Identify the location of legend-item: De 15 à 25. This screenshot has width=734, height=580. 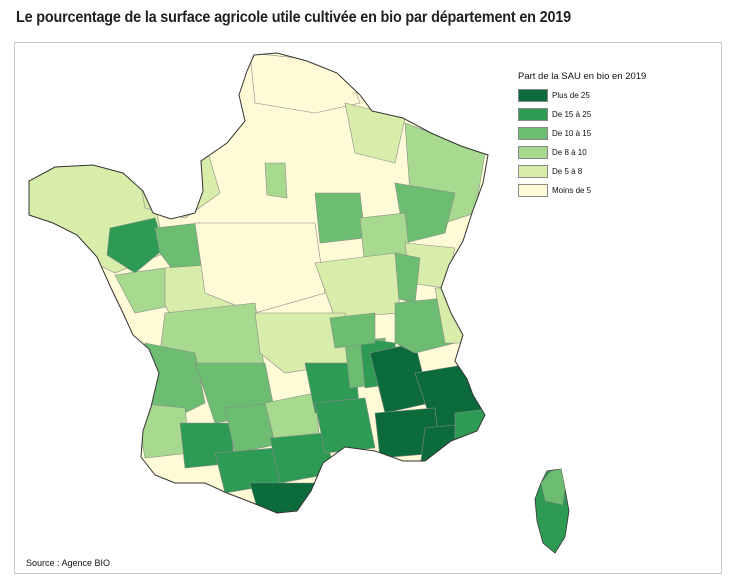
(582, 114).